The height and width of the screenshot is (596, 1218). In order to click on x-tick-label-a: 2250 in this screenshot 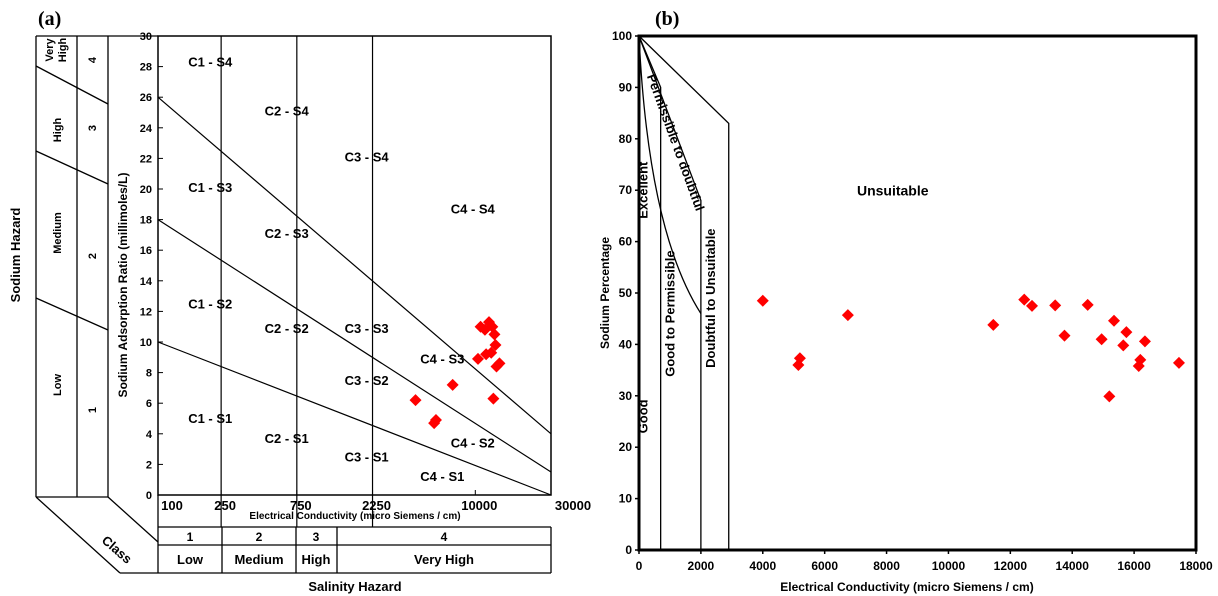, I will do `click(376, 505)`.